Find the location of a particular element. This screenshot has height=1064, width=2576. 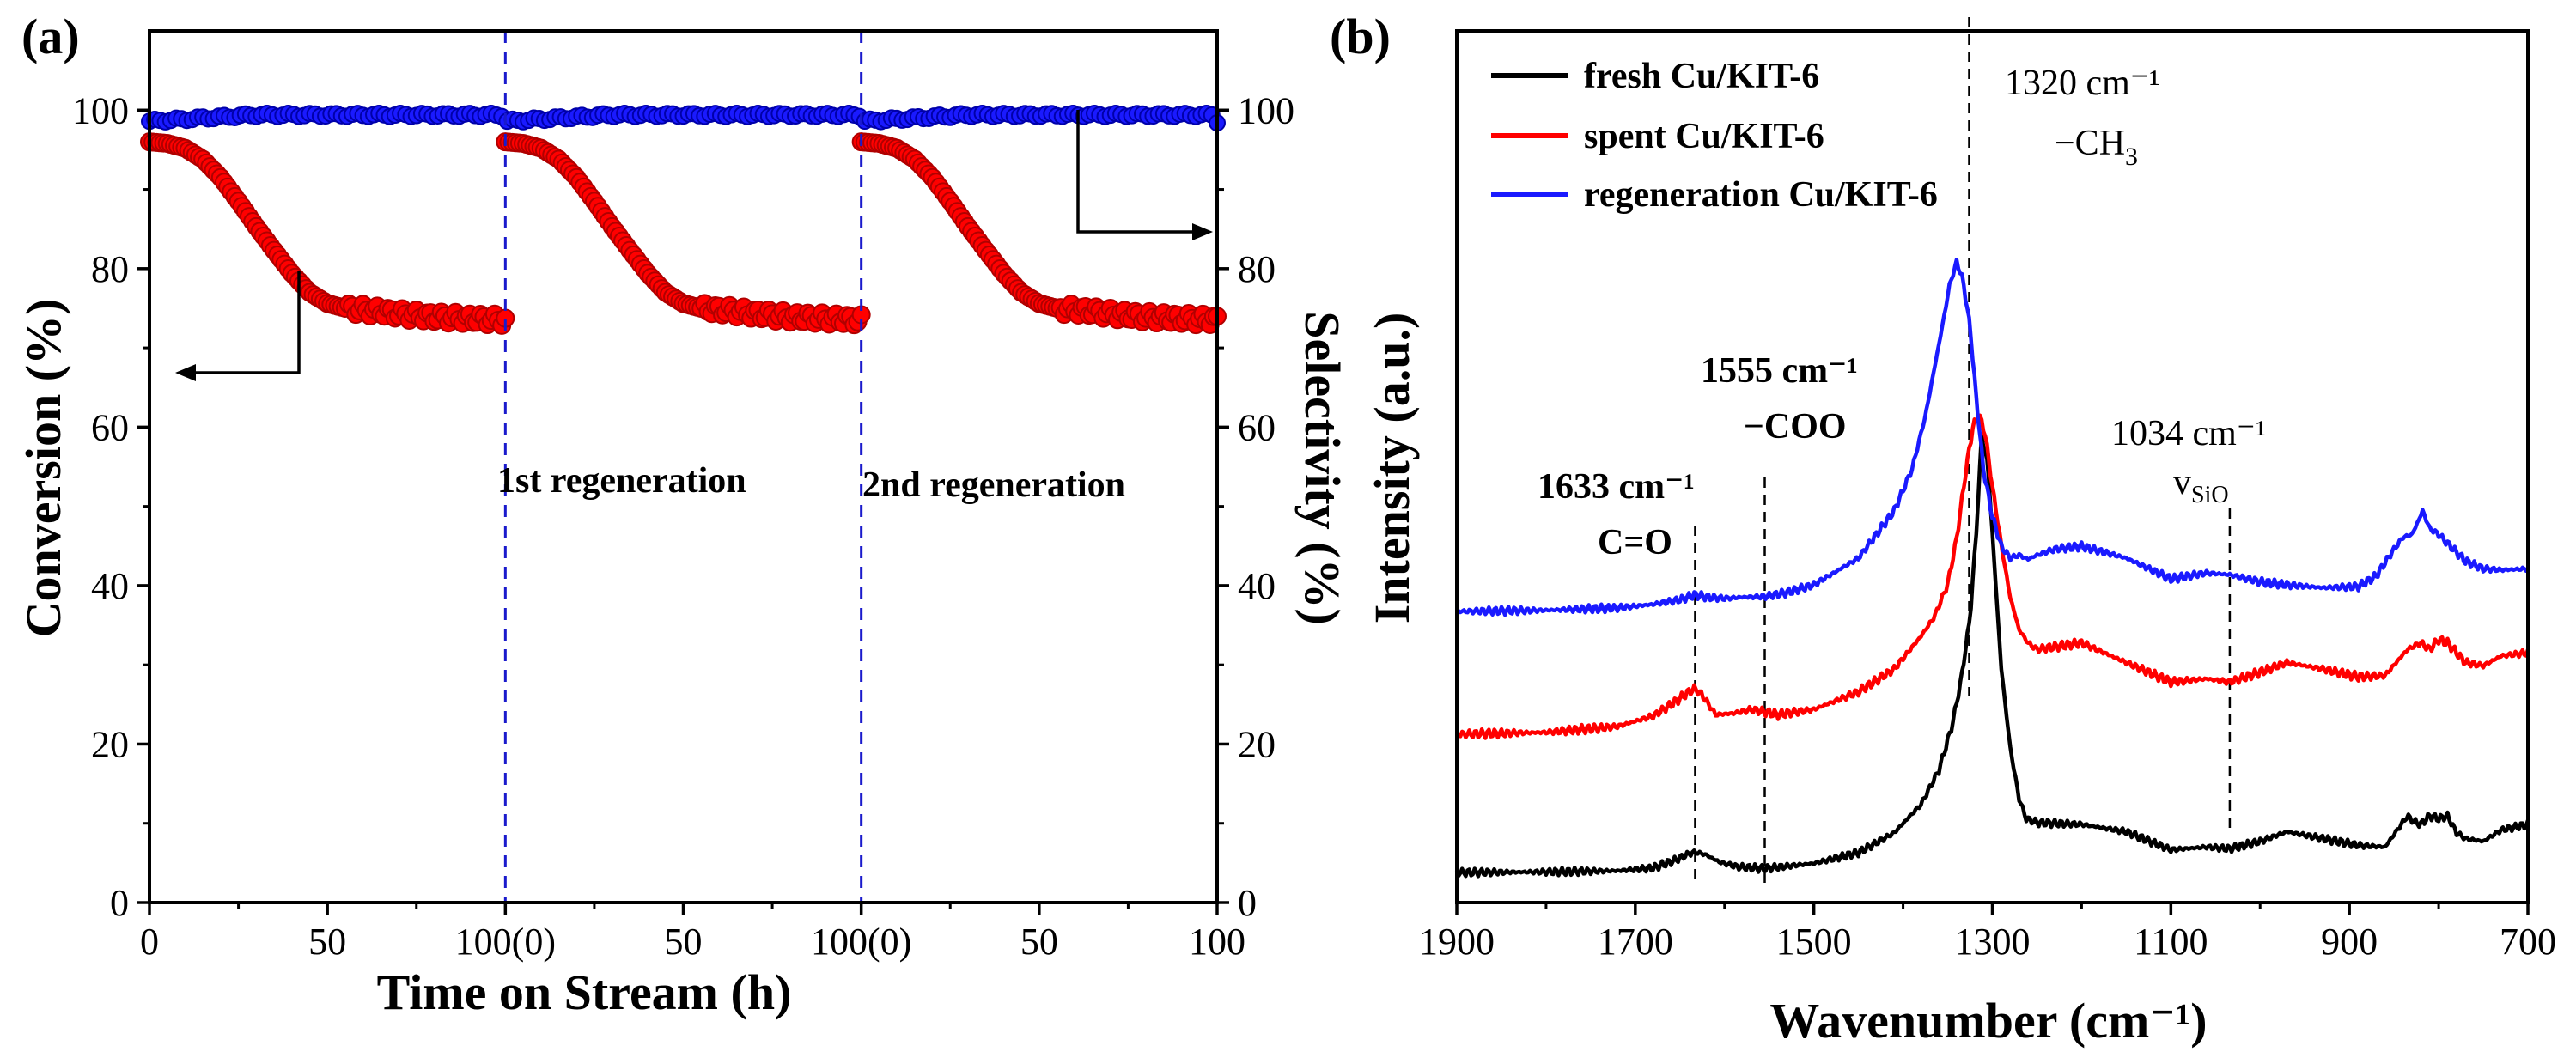

annotation-1555: 1555 cm⁻¹ −COO is located at coordinates (1779, 399).